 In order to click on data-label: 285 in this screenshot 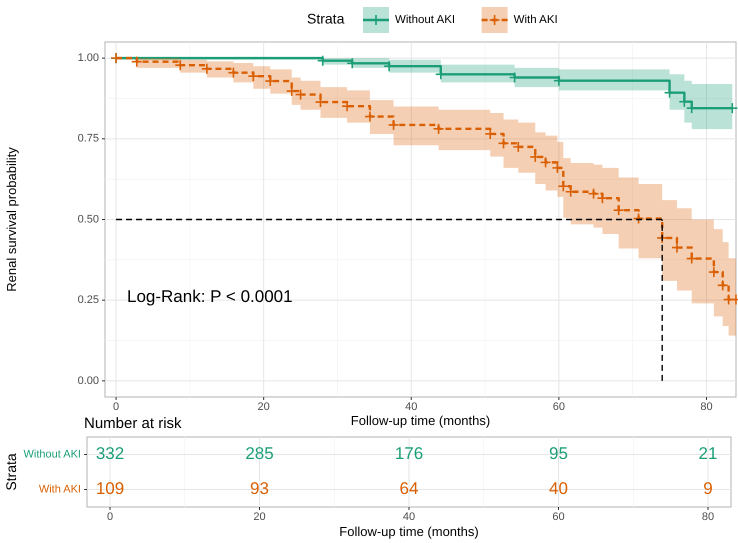, I will do `click(259, 453)`.